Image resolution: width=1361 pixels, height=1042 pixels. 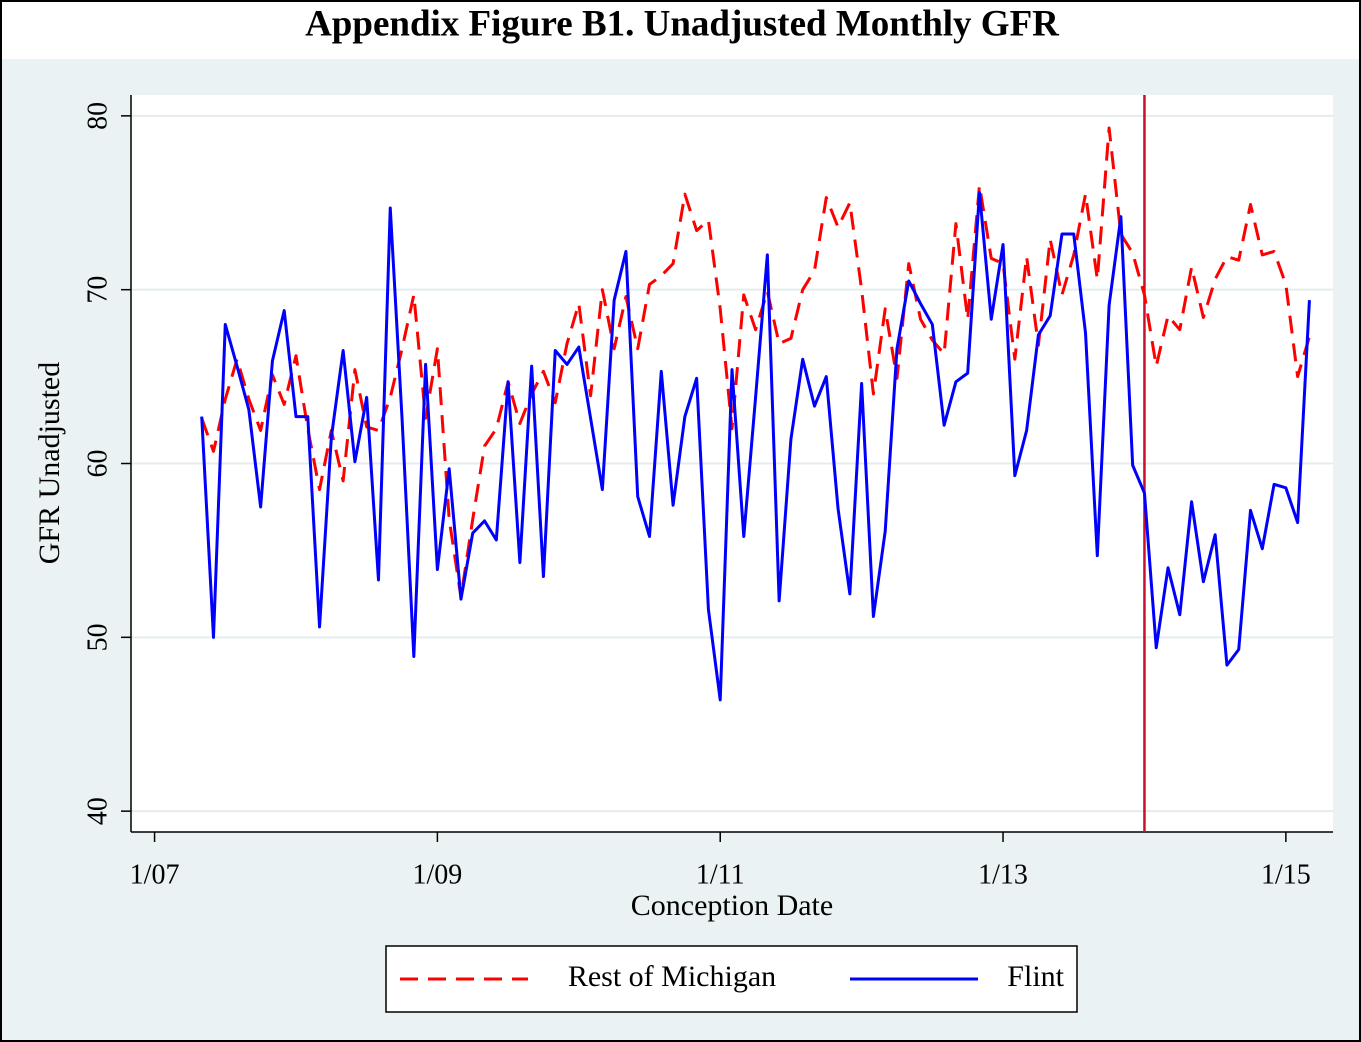 What do you see at coordinates (97, 811) in the screenshot?
I see `y-tick-label: 40` at bounding box center [97, 811].